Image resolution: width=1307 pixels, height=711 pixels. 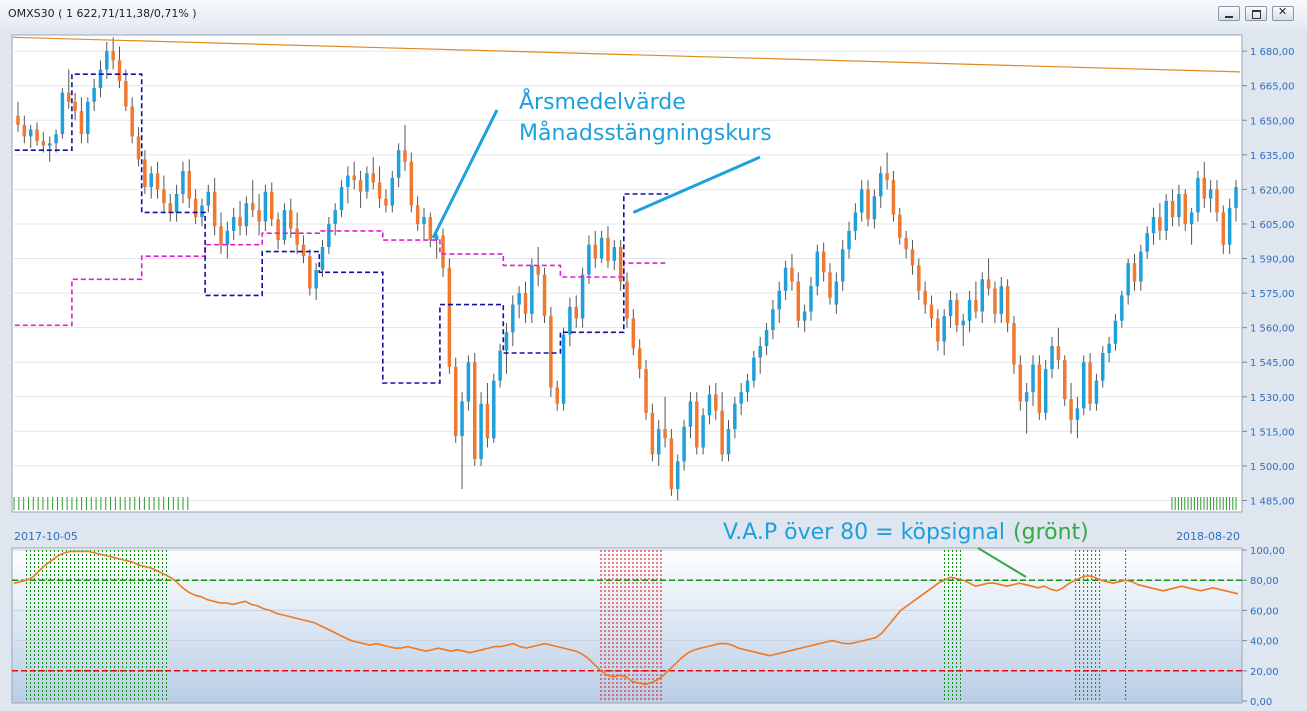 What do you see at coordinates (1264, 611) in the screenshot?
I see `vap-tick-label: 60,00` at bounding box center [1264, 611].